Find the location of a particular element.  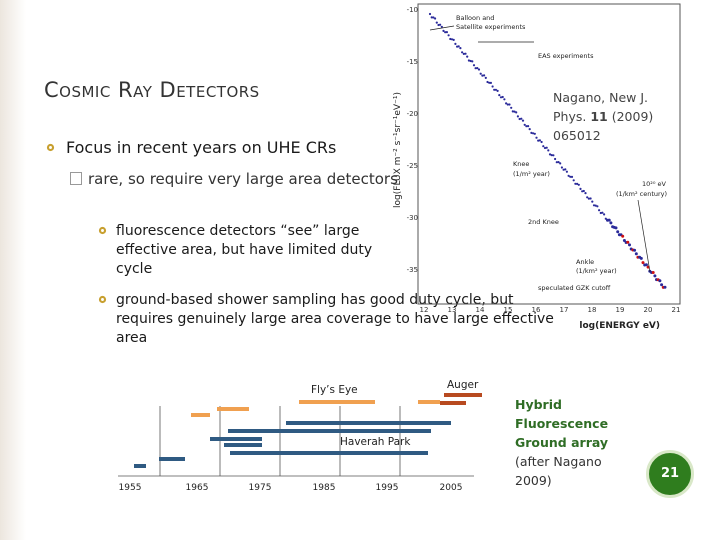

reference-citation: Nagano, New J. Phys. 11 (2009) 065012 is located at coordinates (609, 116).